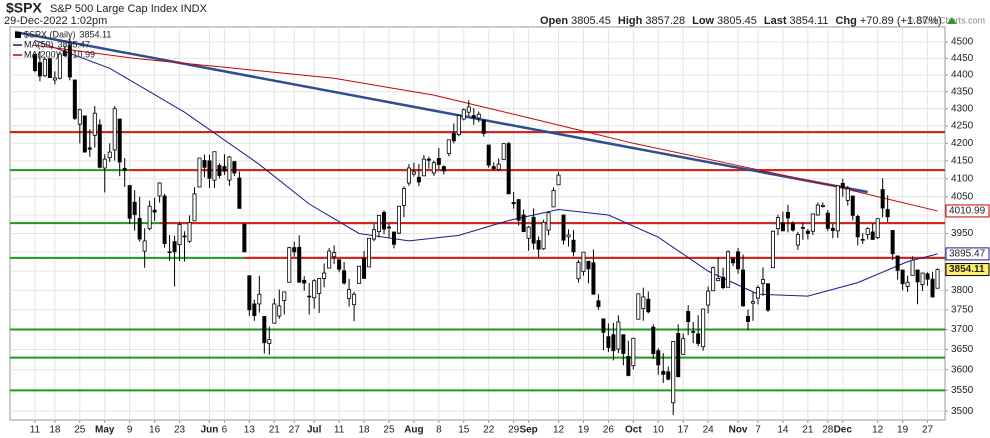 The image size is (990, 438). Describe the element at coordinates (41, 54) in the screenshot. I see `legend-label: MA(200)` at that location.